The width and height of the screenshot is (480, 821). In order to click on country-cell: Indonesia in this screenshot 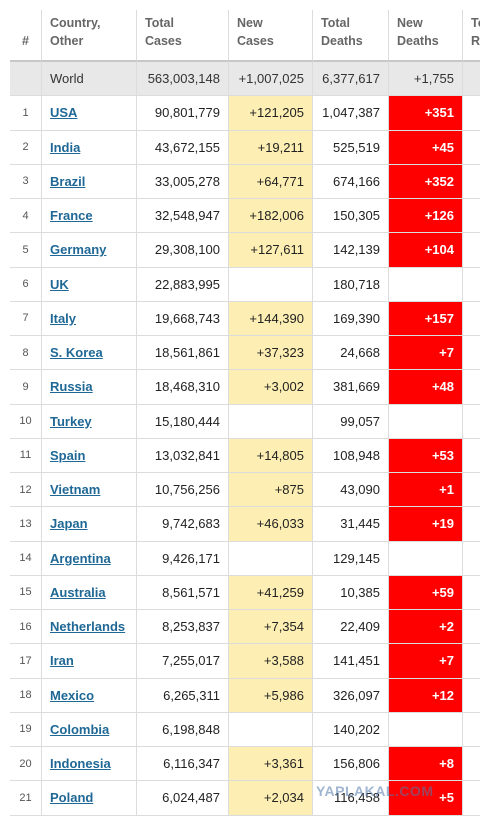, I will do `click(89, 764)`.